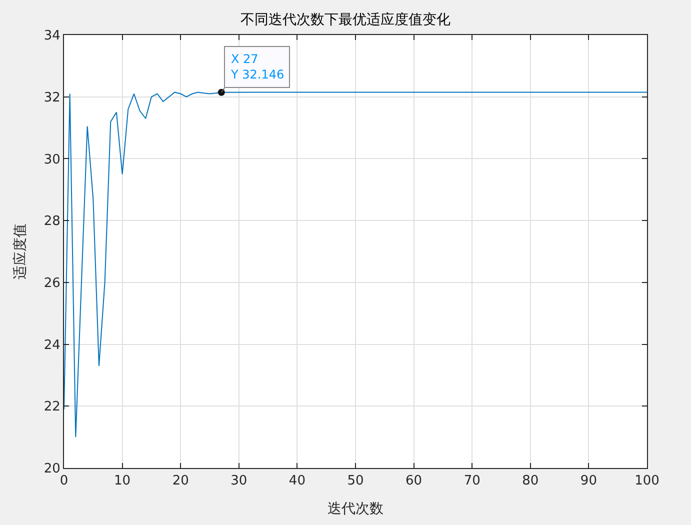 The image size is (691, 525). I want to click on y-tick-label: 28, so click(52, 222).